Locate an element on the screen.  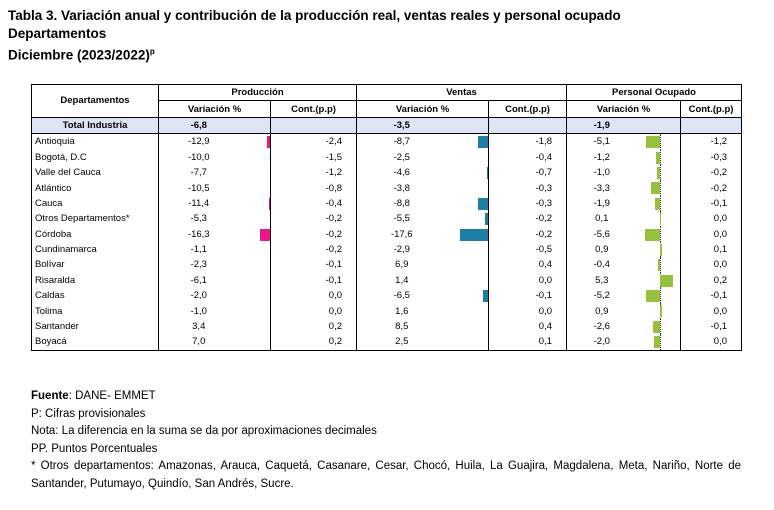
prod-variacion-value: -12,9 is located at coordinates (198, 142).